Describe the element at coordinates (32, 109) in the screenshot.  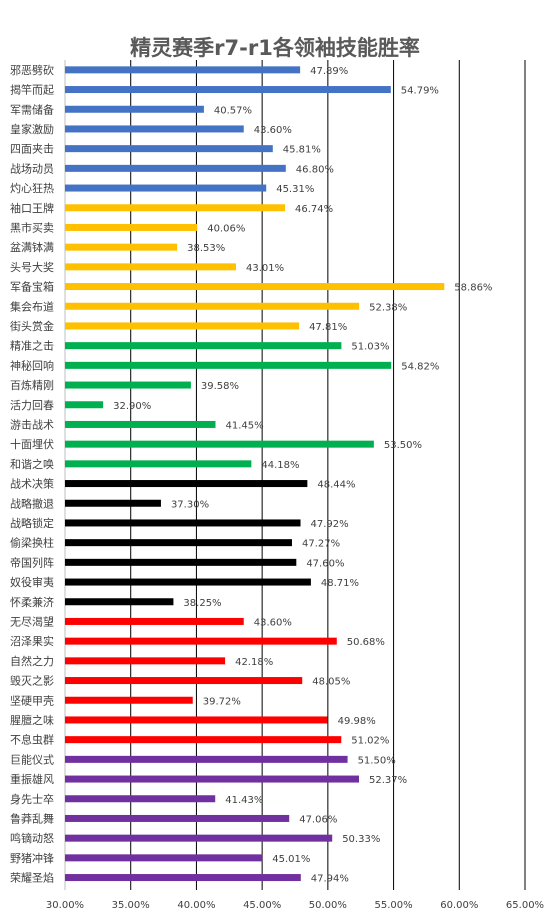
I see `category-label: 军需储备` at that location.